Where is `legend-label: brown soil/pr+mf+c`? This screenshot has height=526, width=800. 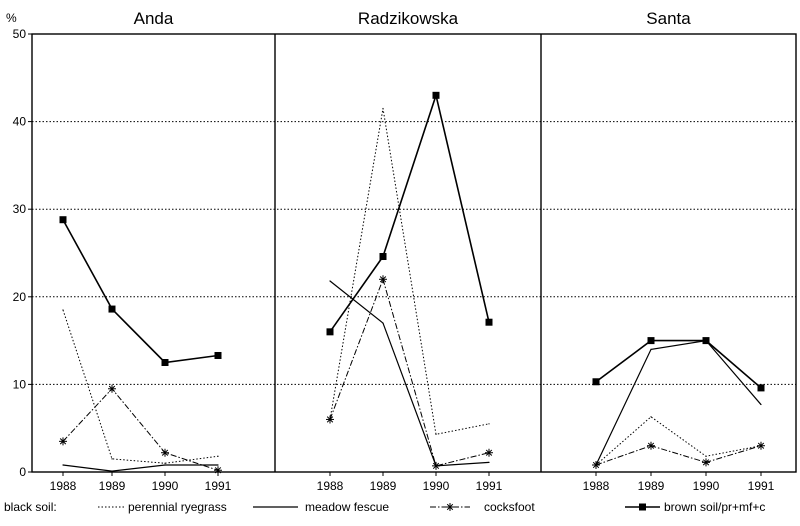 legend-label: brown soil/pr+mf+c is located at coordinates (714, 507).